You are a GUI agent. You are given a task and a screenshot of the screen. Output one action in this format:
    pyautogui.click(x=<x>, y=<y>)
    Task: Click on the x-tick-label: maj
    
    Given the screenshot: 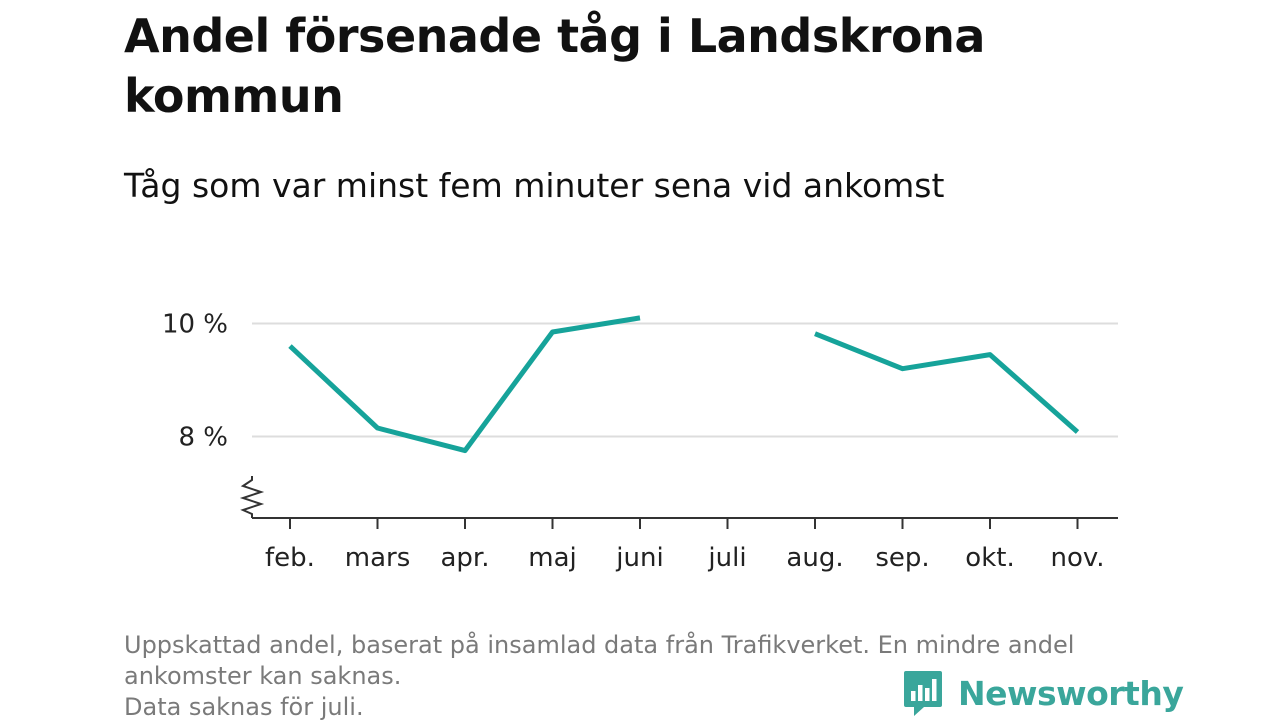 What is the action you would take?
    pyautogui.click(x=552, y=558)
    